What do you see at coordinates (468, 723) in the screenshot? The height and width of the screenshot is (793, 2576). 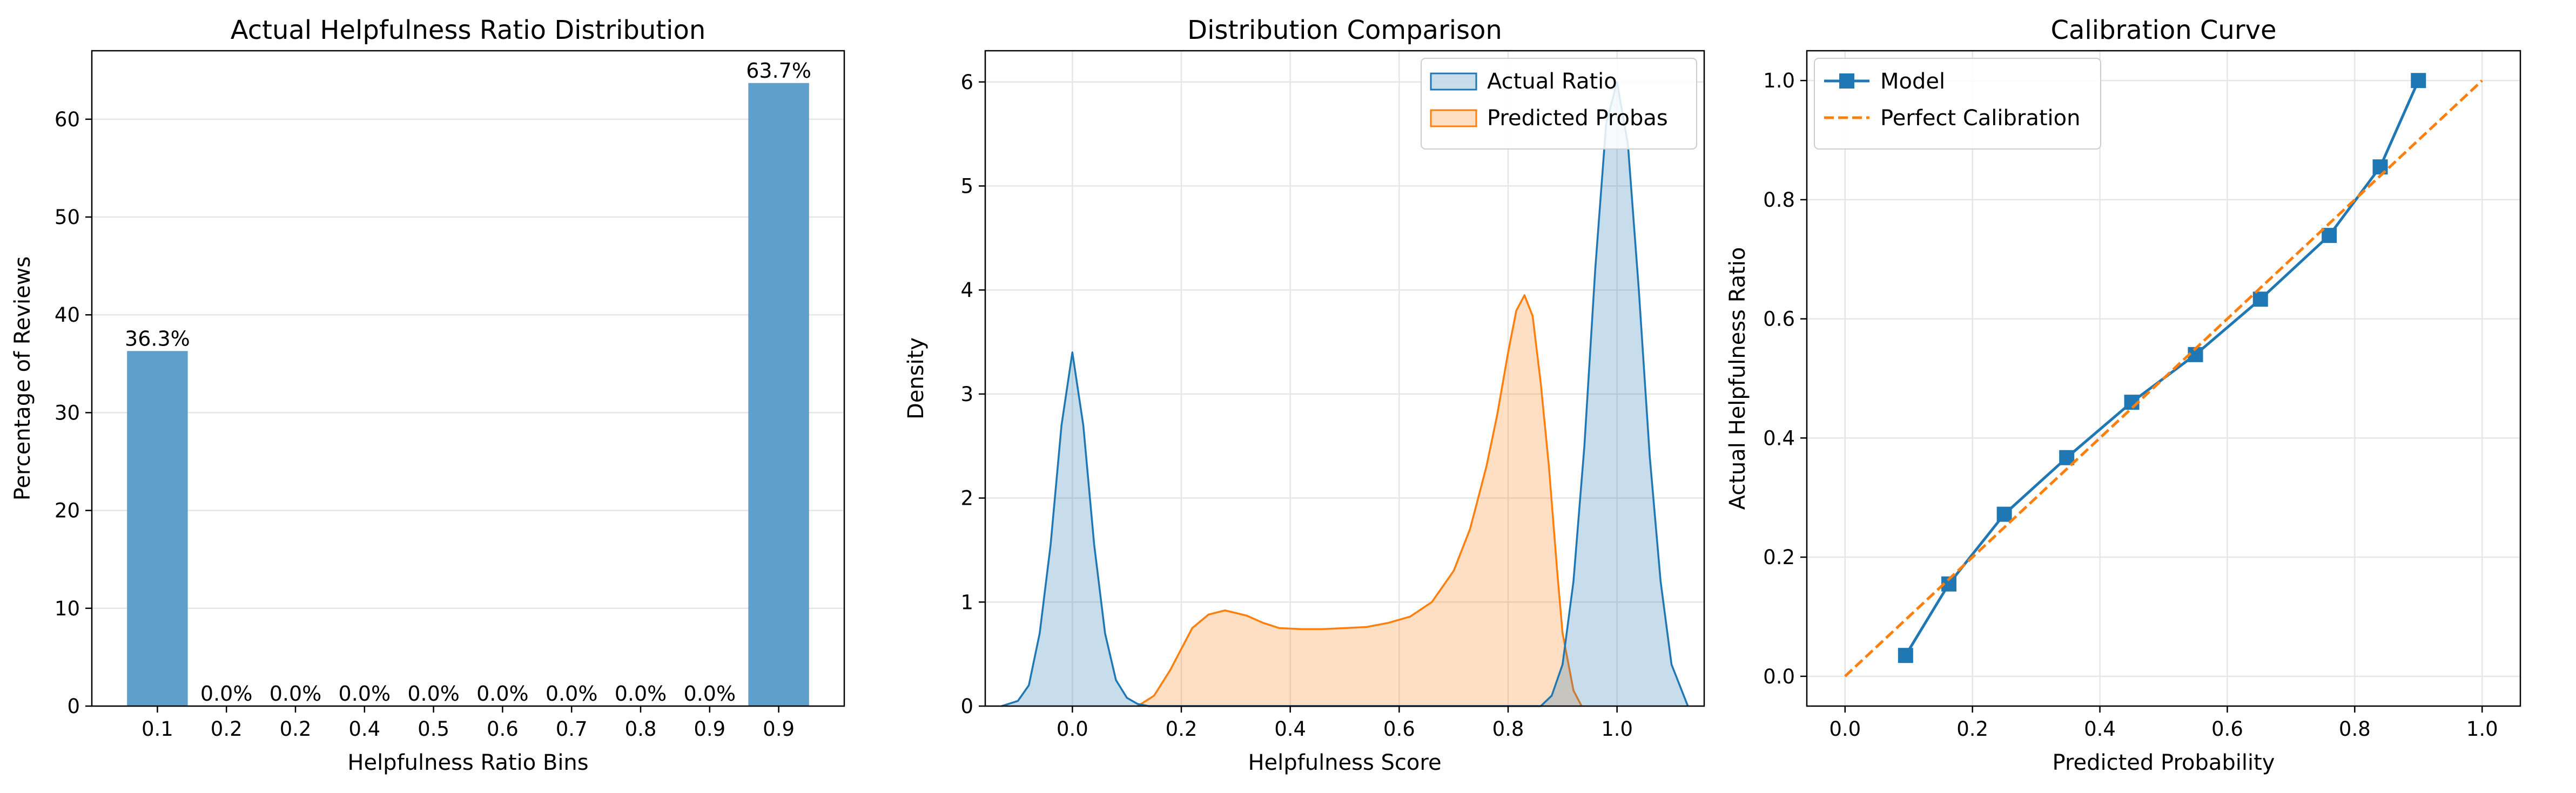 I see `histogram-x-ticks: 0.1 0.2 0.2 0.4 0.5 0.6 0.7 0.8 0.9 0.9` at bounding box center [468, 723].